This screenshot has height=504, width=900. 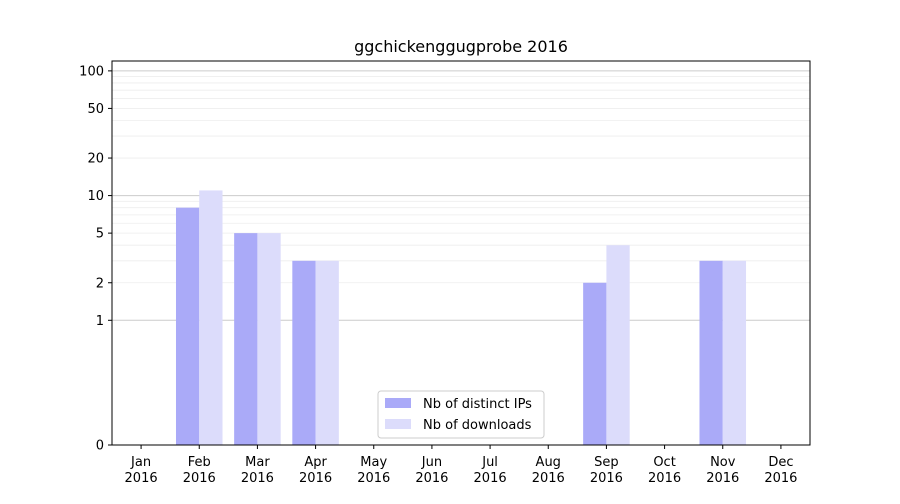 What do you see at coordinates (431, 462) in the screenshot?
I see `x-tick-label-month: Jun` at bounding box center [431, 462].